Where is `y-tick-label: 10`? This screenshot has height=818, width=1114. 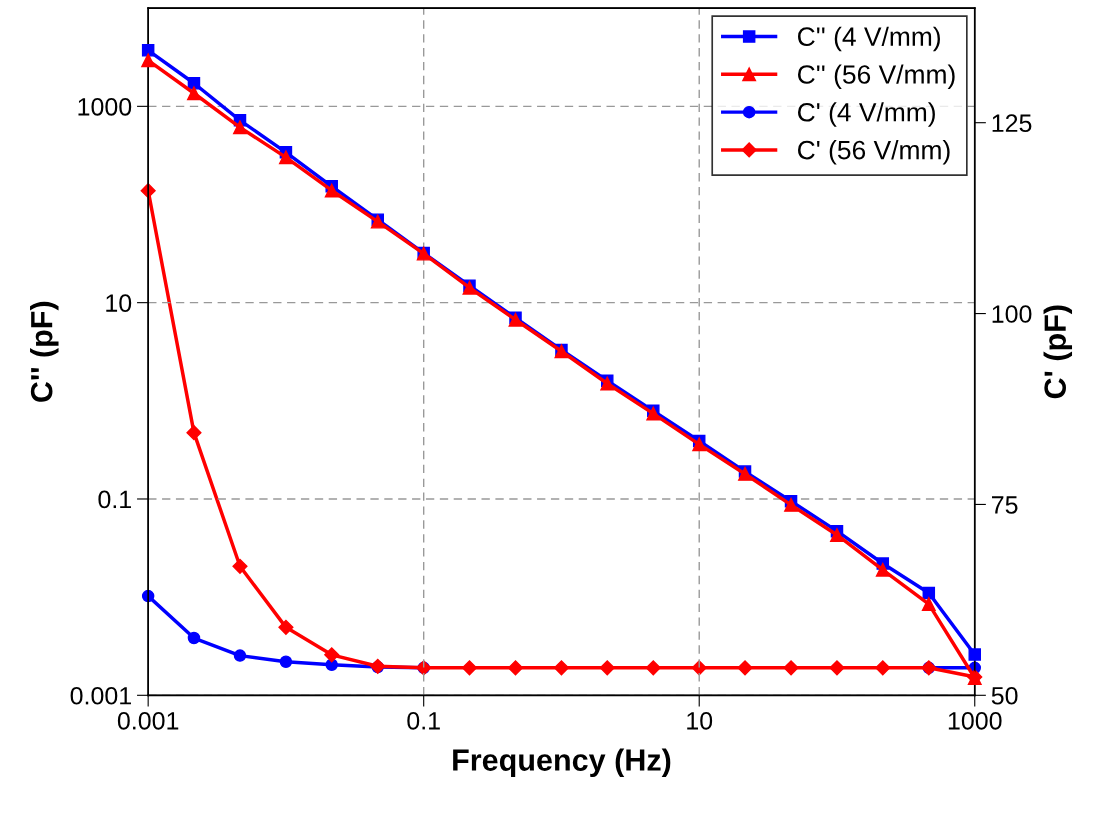
y-tick-label: 10 is located at coordinates (119, 303).